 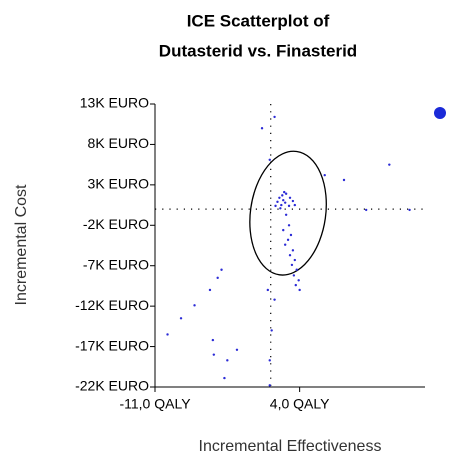 What do you see at coordinates (258, 20) in the screenshot?
I see `chart-title: ICE Scatterplot of` at bounding box center [258, 20].